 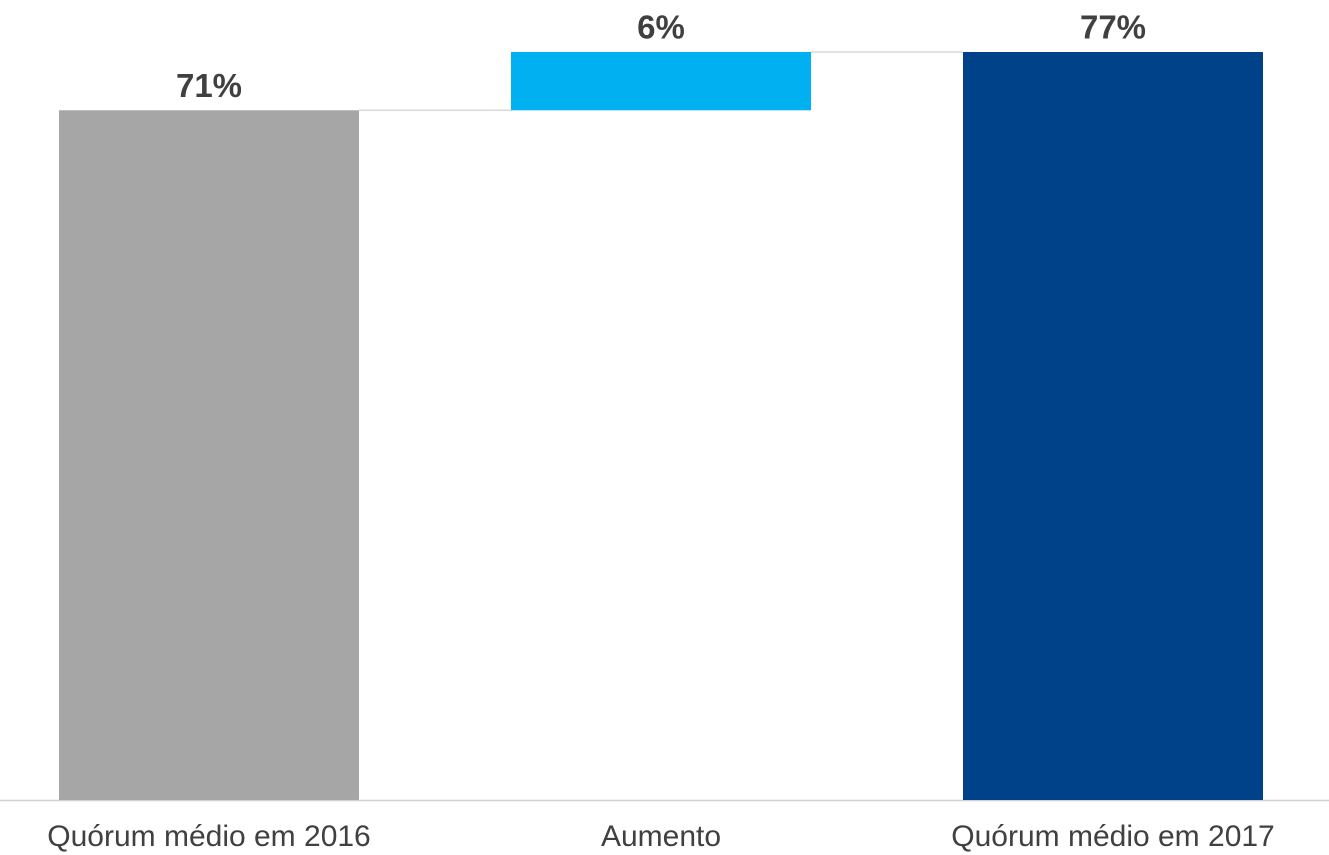 I want to click on value-label: 77%, so click(x=1113, y=27).